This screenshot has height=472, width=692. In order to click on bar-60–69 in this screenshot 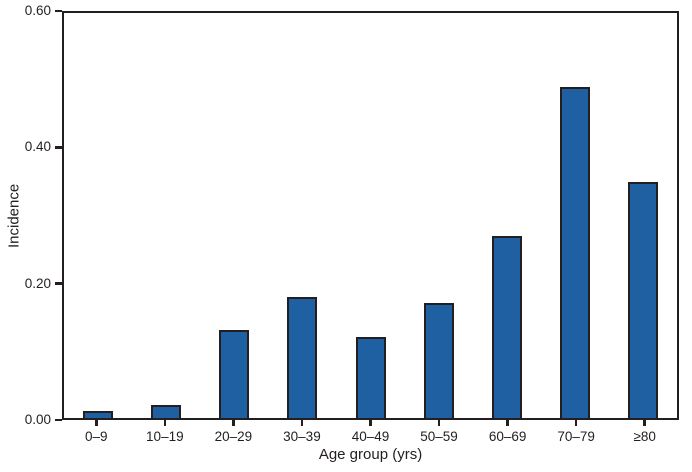, I will do `click(506, 326)`.